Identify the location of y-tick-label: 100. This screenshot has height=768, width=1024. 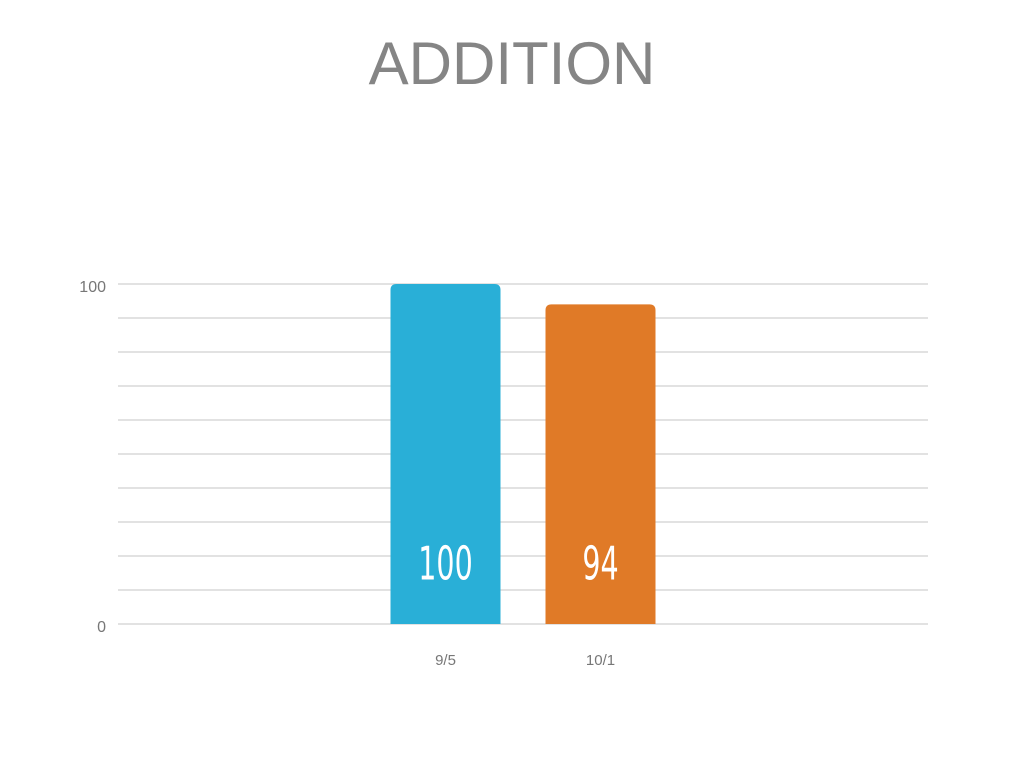
(92, 287).